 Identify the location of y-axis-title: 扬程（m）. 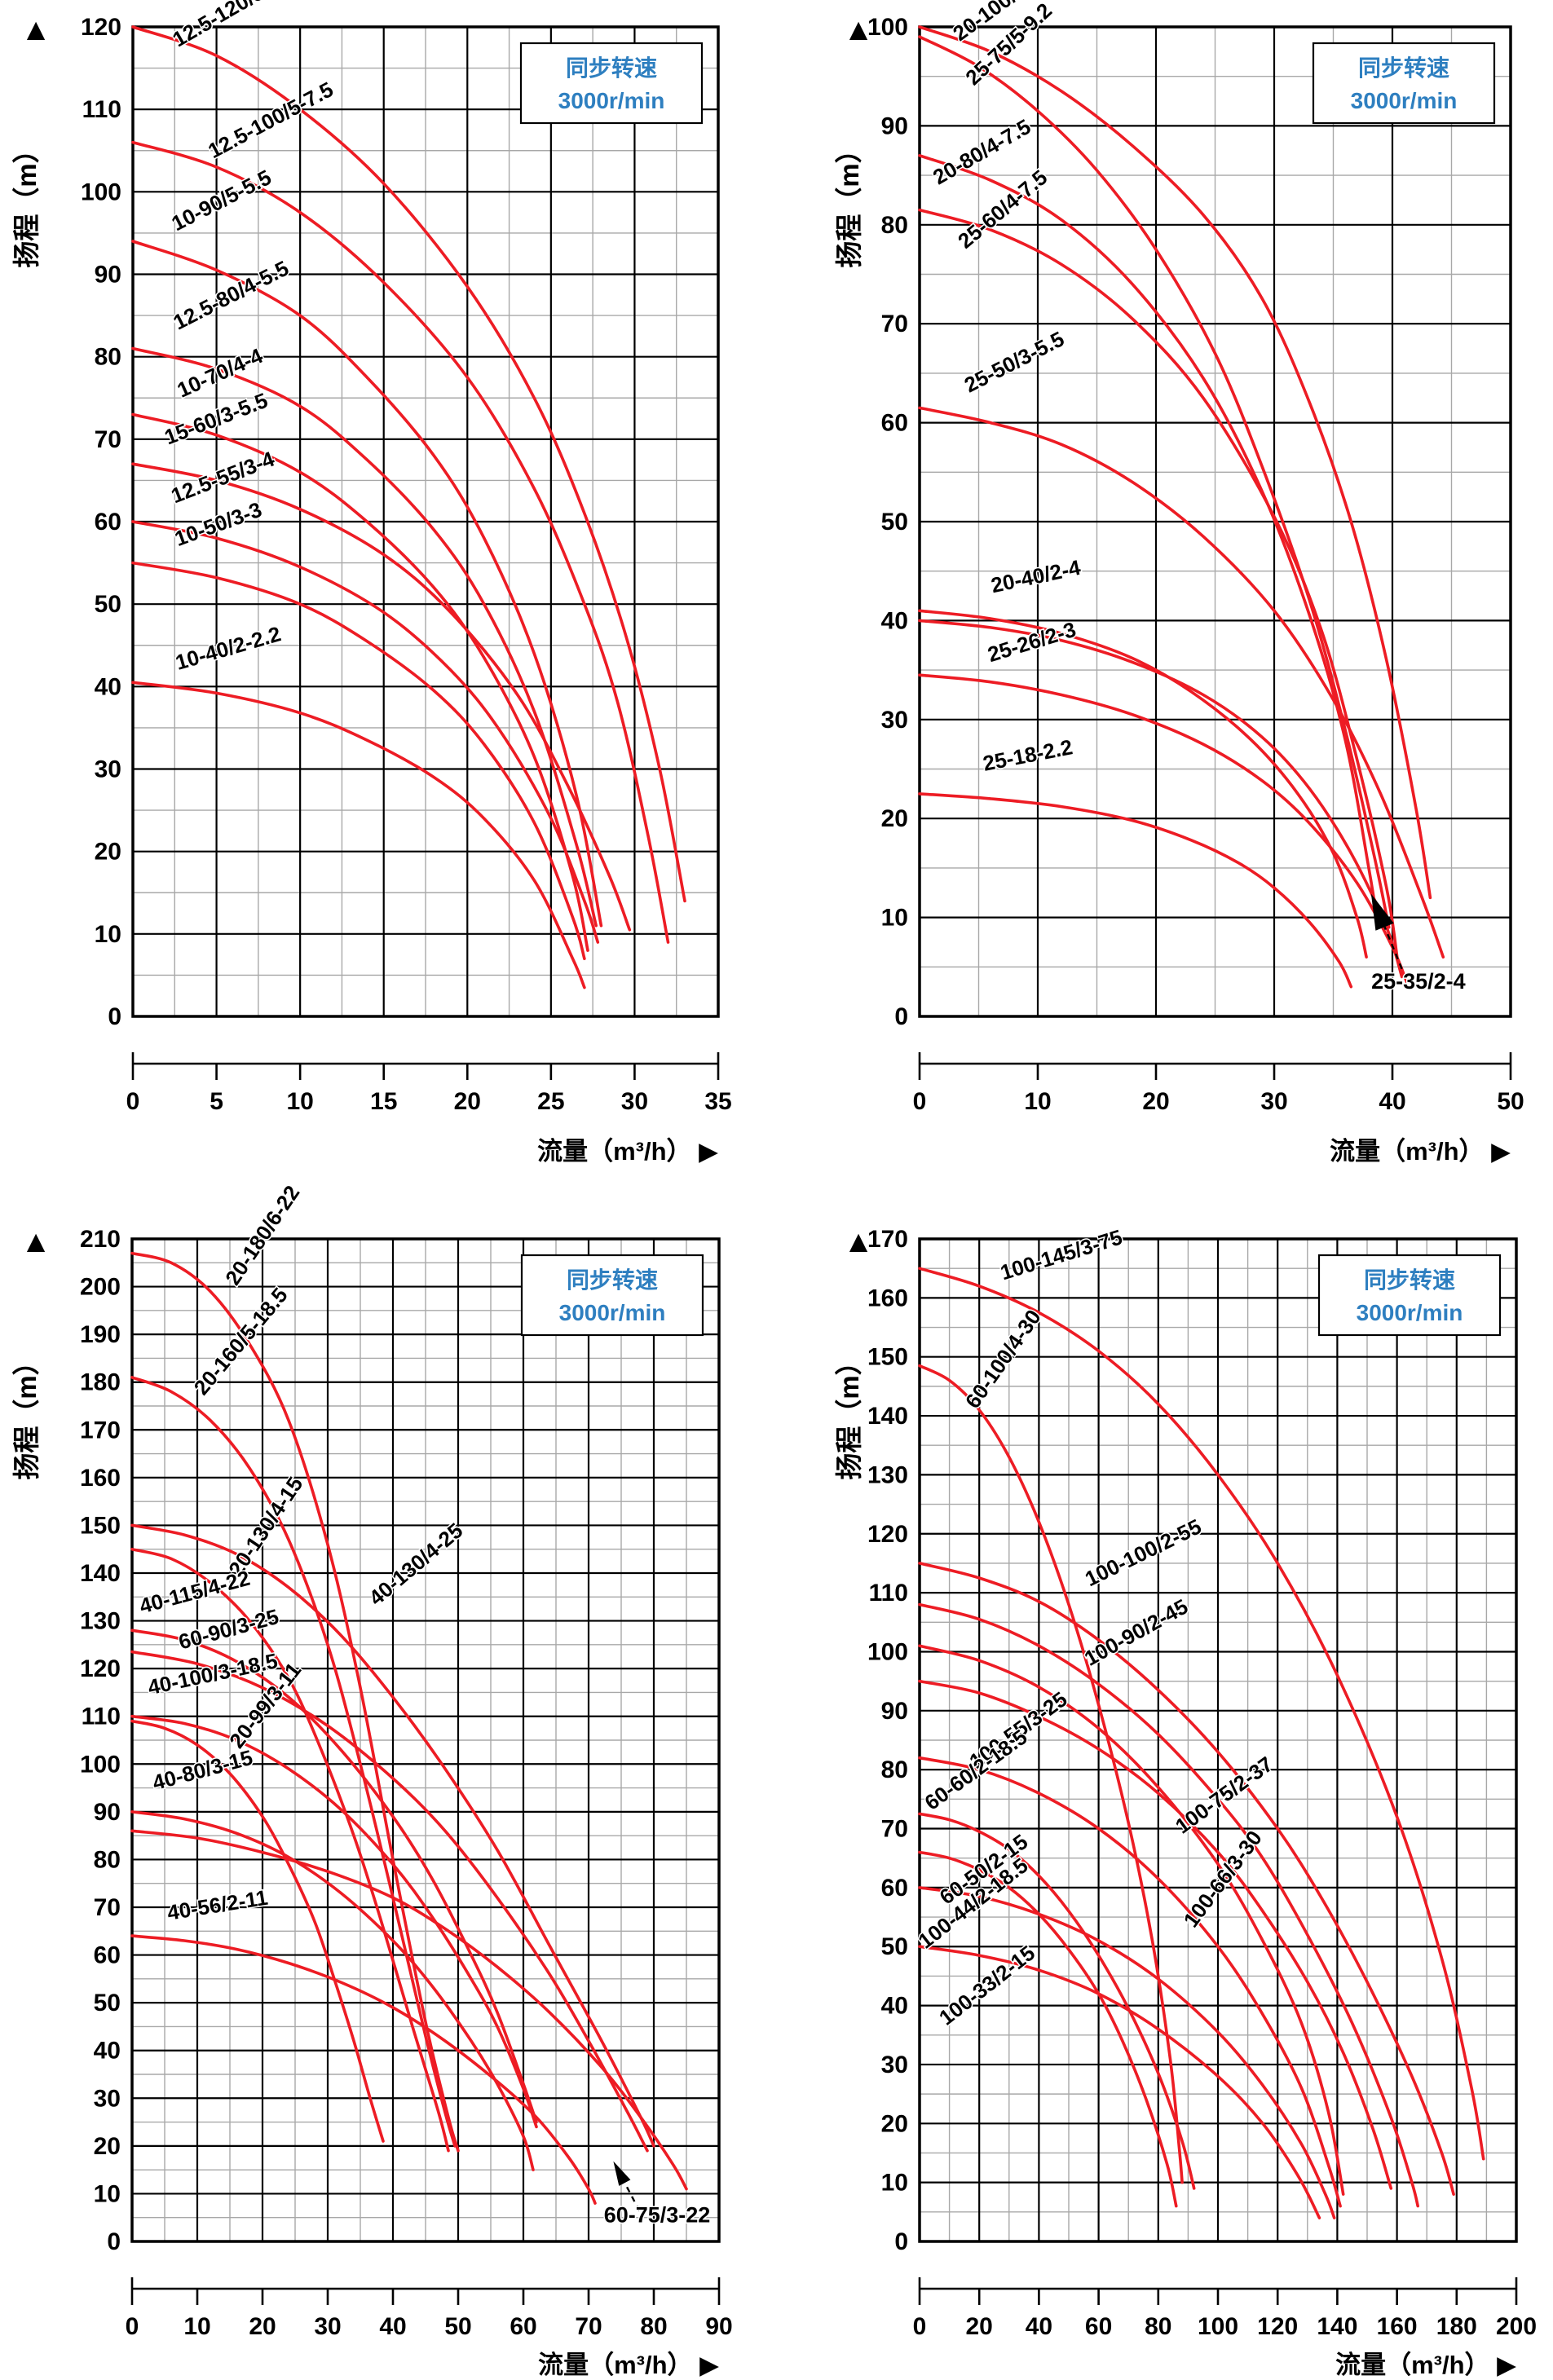
(849, 202).